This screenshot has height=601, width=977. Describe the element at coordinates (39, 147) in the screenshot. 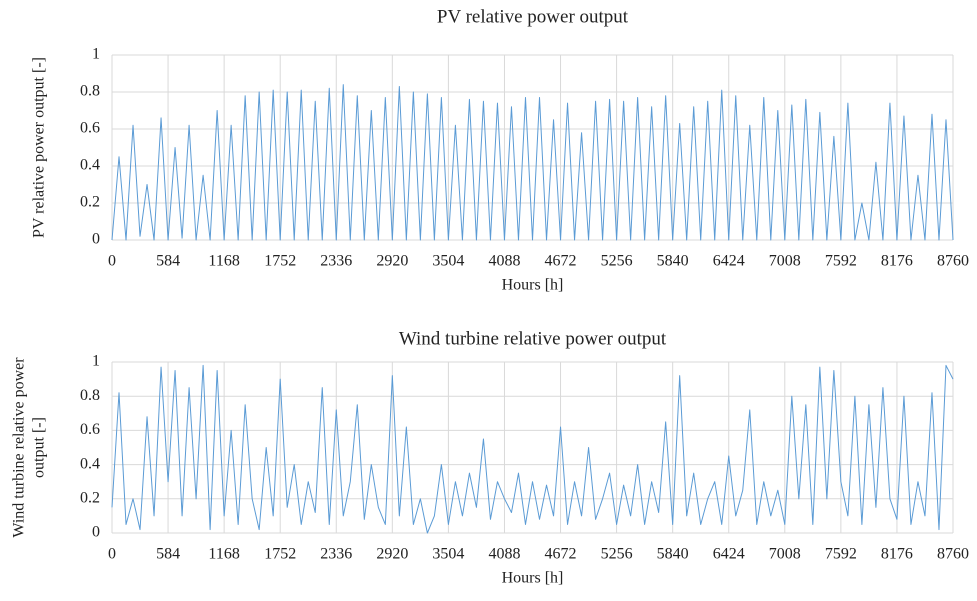

I see `y-axis-title: PV relative power output [-]` at that location.